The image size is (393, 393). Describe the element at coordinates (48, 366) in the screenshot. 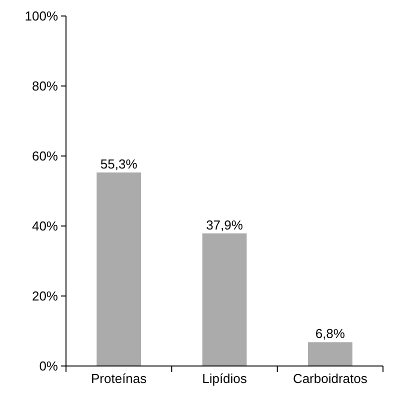

I see `y-tick-label: 0%` at that location.